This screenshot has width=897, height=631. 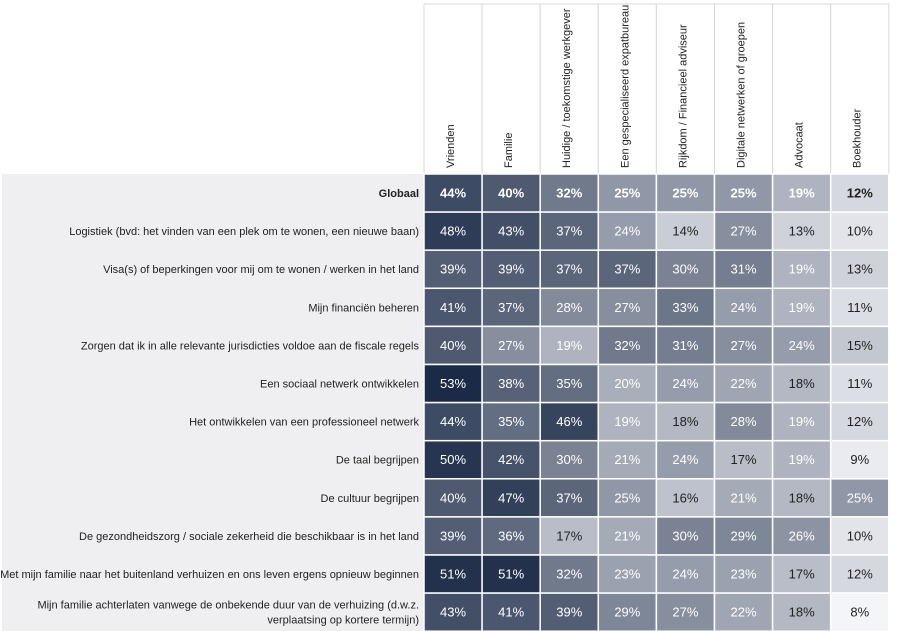 I want to click on cell-value-label: 39%, so click(x=453, y=535).